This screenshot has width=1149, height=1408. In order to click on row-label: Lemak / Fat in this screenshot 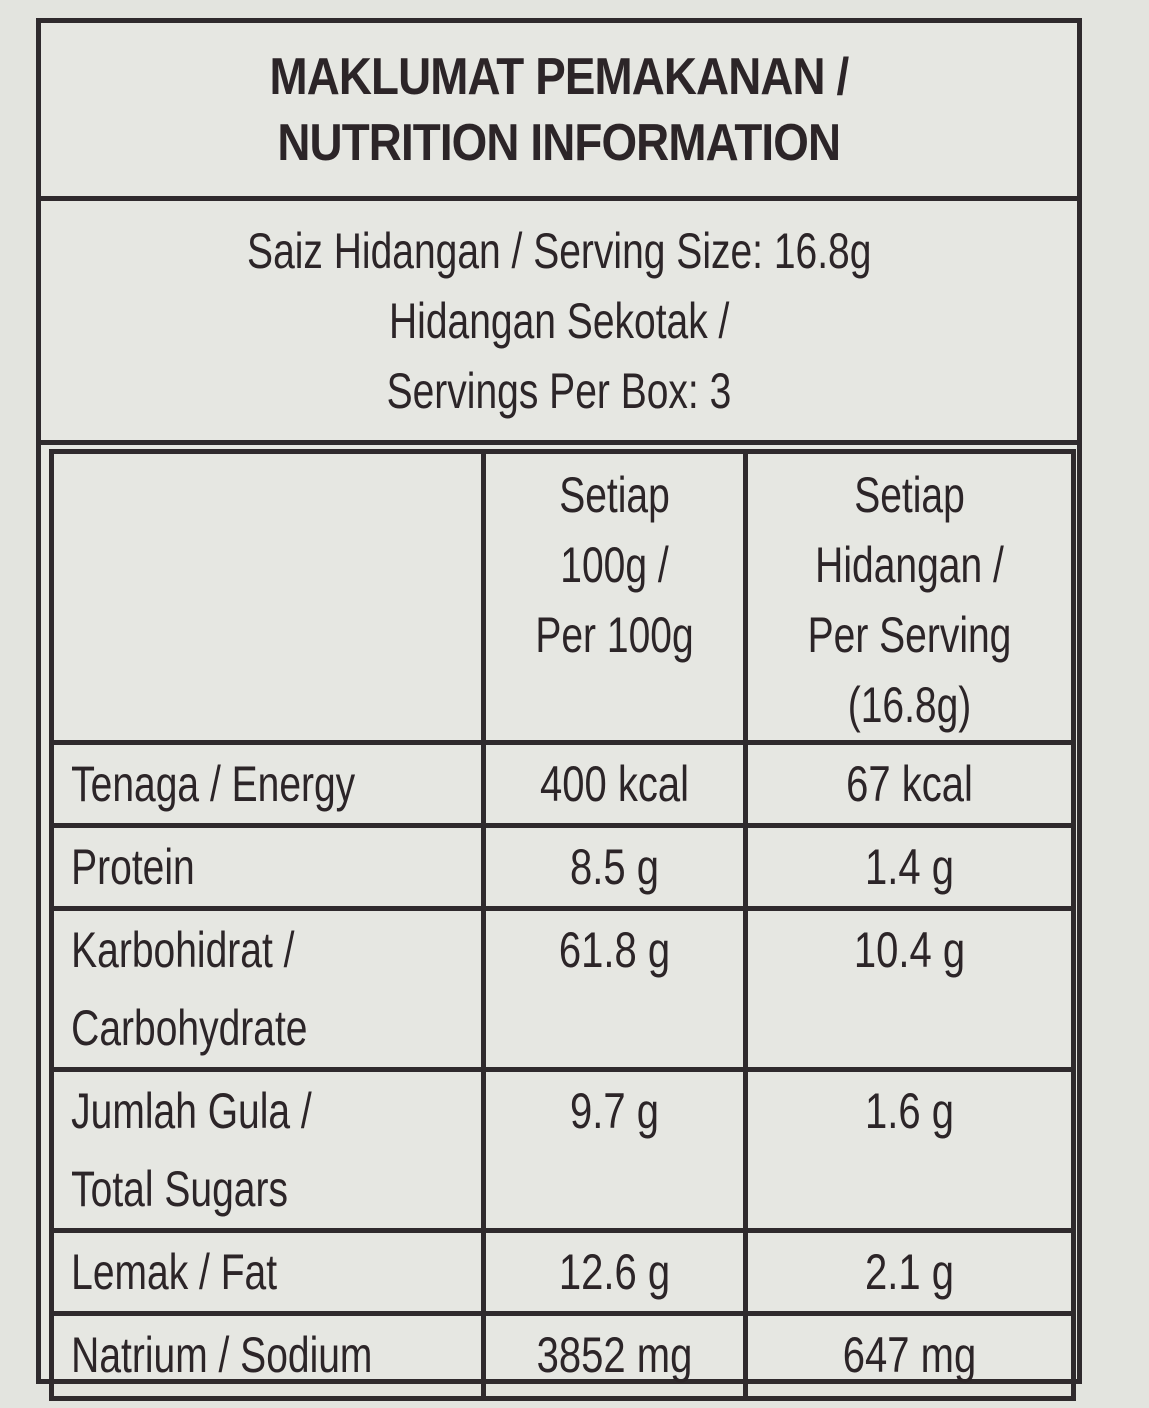, I will do `click(174, 1272)`.